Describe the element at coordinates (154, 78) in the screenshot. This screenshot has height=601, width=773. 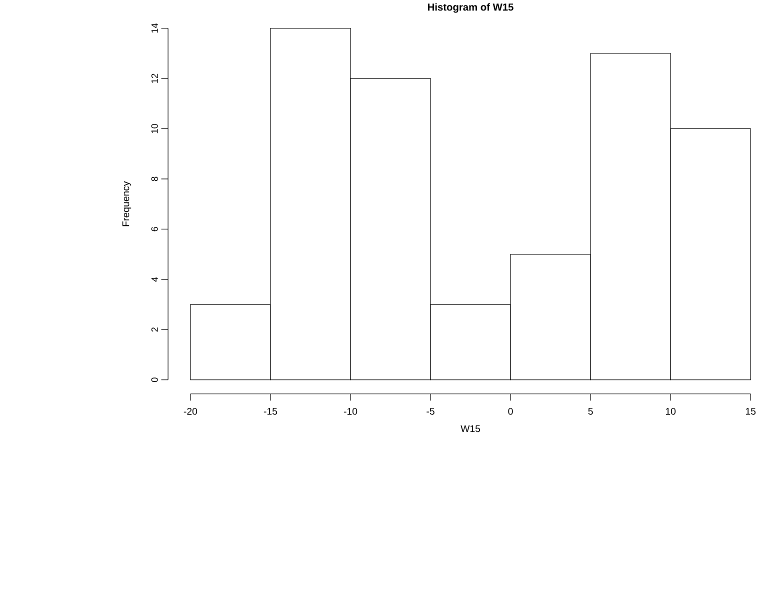
I see `y-tick-label: 12` at that location.